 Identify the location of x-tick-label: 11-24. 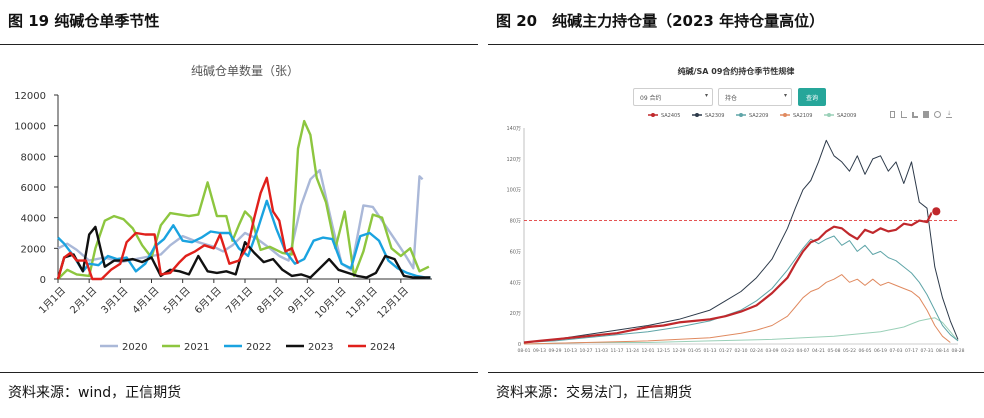
(632, 351).